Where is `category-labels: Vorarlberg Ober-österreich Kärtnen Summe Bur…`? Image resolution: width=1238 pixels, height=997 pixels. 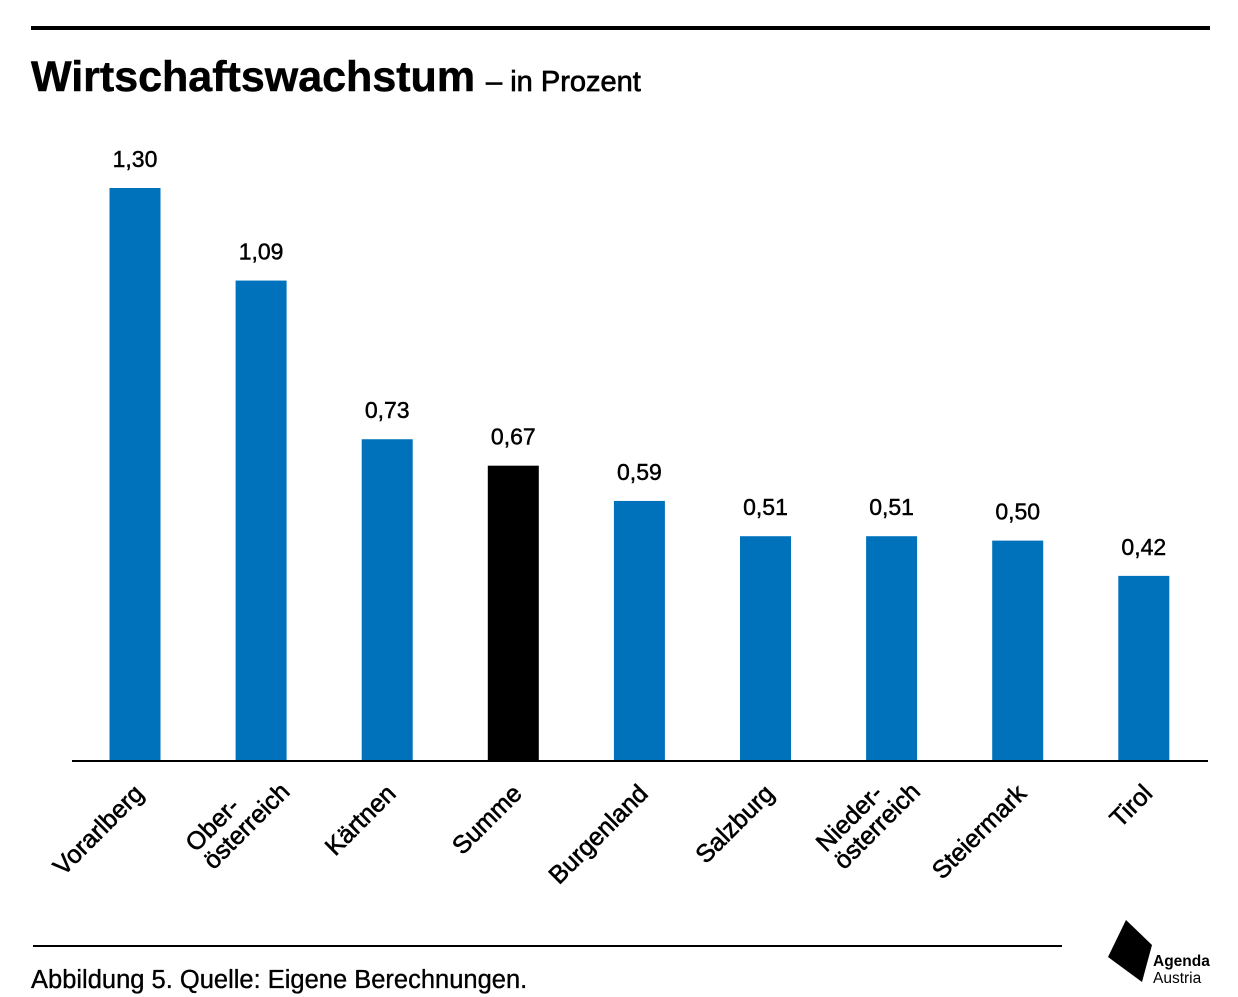
category-labels: Vorarlberg Ober-österreich Kärtnen Summe Bur… is located at coordinates (603, 833).